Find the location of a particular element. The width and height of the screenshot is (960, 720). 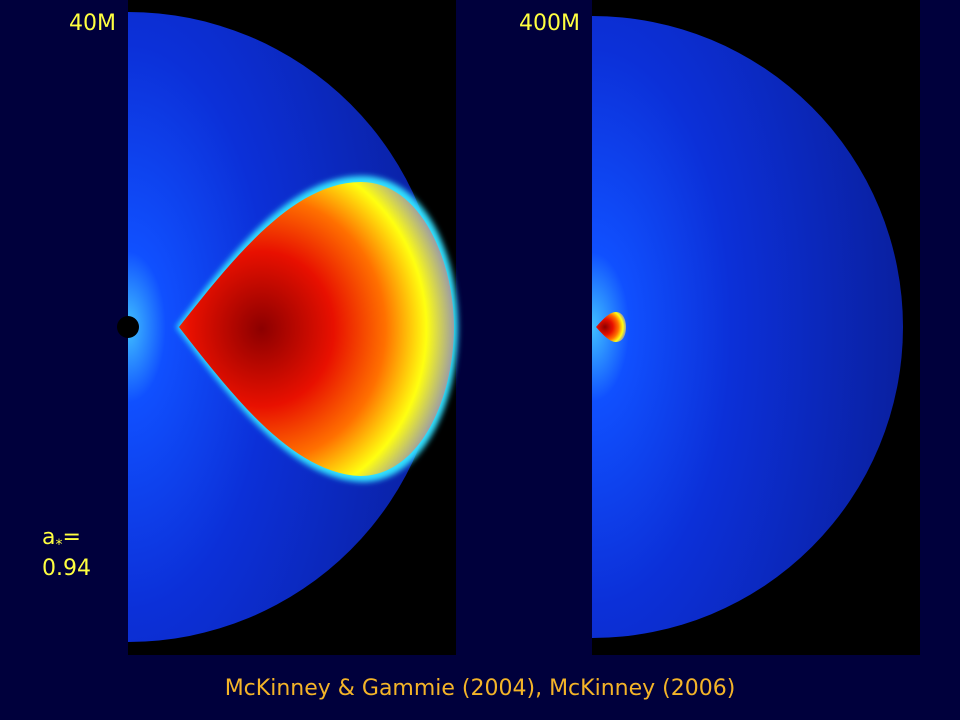

spin-sign: = is located at coordinates (71, 537).